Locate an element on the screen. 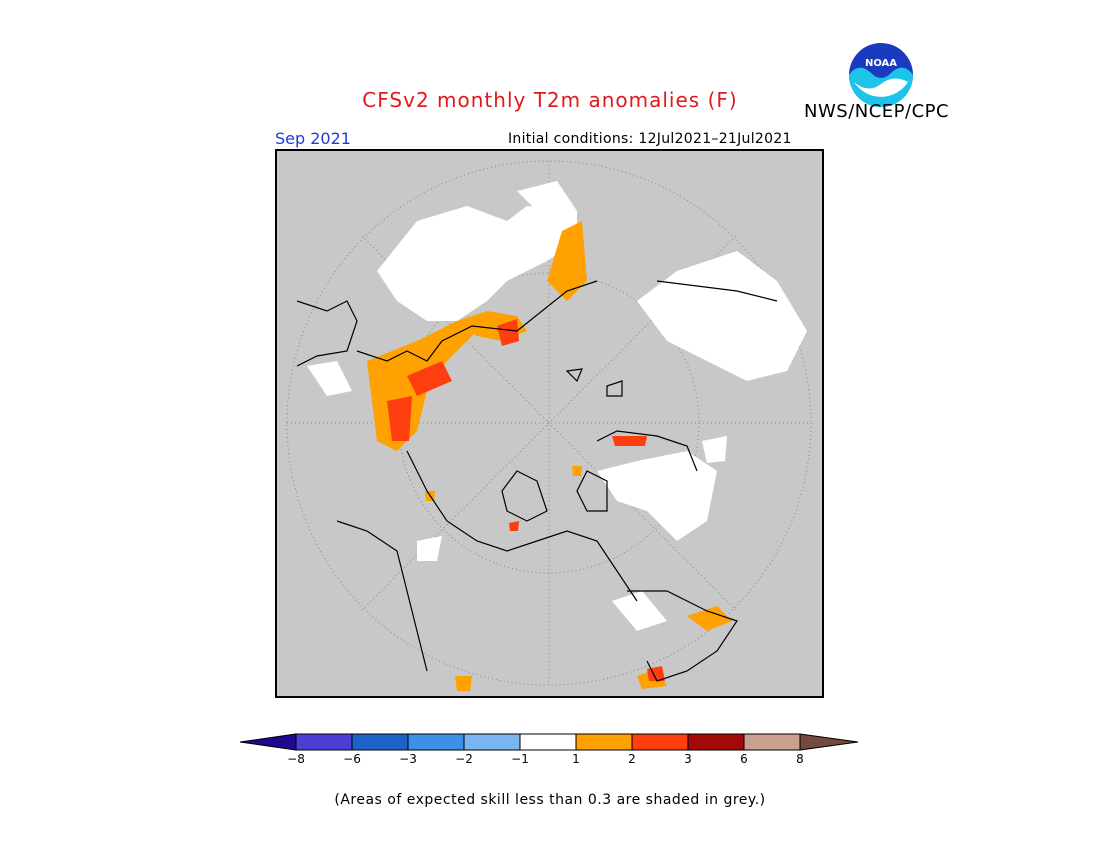  colorbar-ticks: −8 −6 −3 −2 −1 1 2 3 6 8 is located at coordinates (550, 760).